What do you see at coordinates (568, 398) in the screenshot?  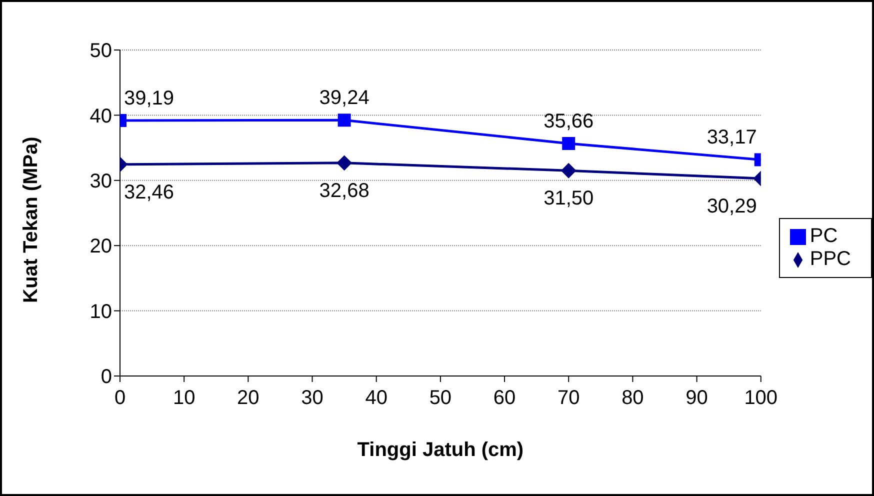 I see `x-tick-label: 70` at bounding box center [568, 398].